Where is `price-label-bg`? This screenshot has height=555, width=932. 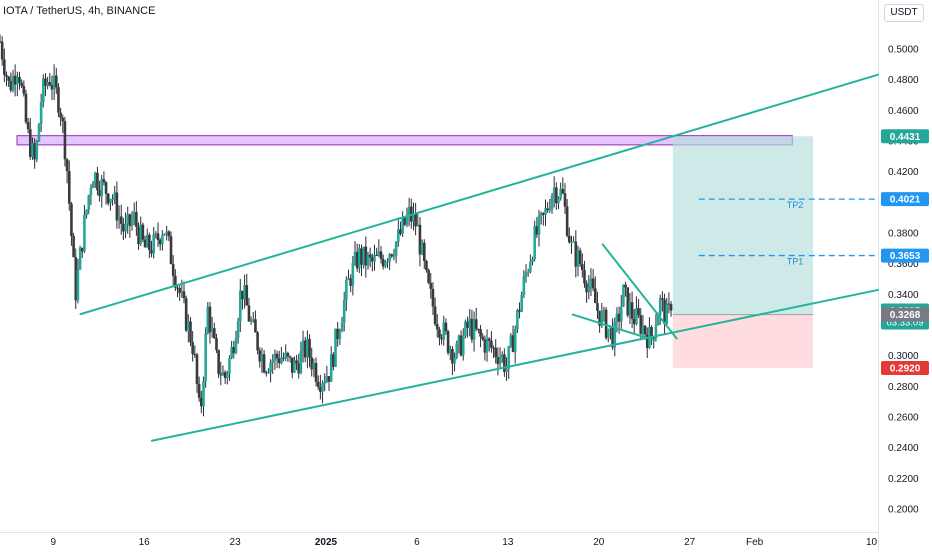
price-label-bg is located at coordinates (905, 136).